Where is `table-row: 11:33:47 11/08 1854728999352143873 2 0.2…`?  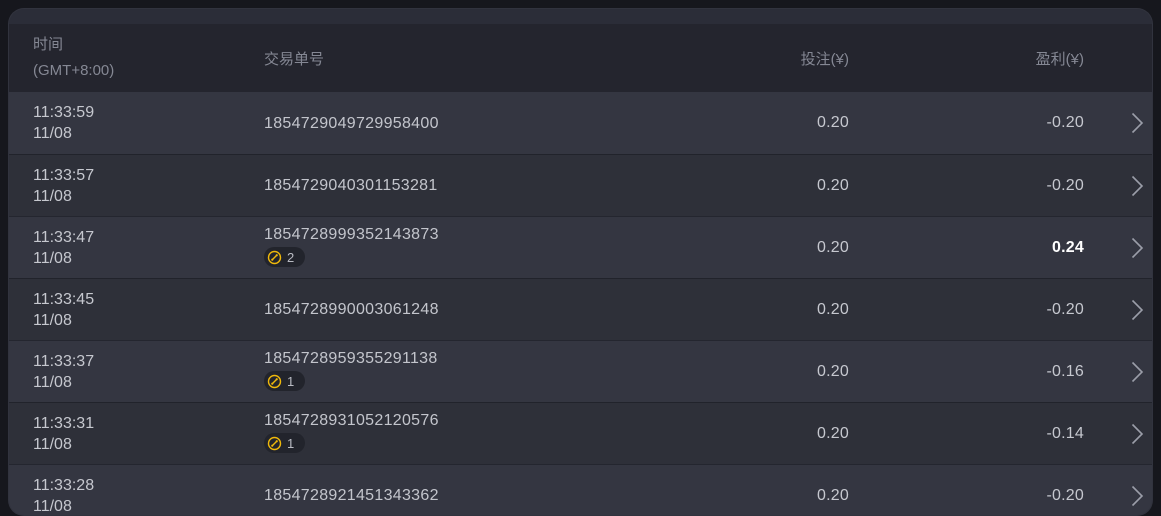
table-row: 11:33:47 11/08 1854728999352143873 2 0.2… is located at coordinates (580, 247).